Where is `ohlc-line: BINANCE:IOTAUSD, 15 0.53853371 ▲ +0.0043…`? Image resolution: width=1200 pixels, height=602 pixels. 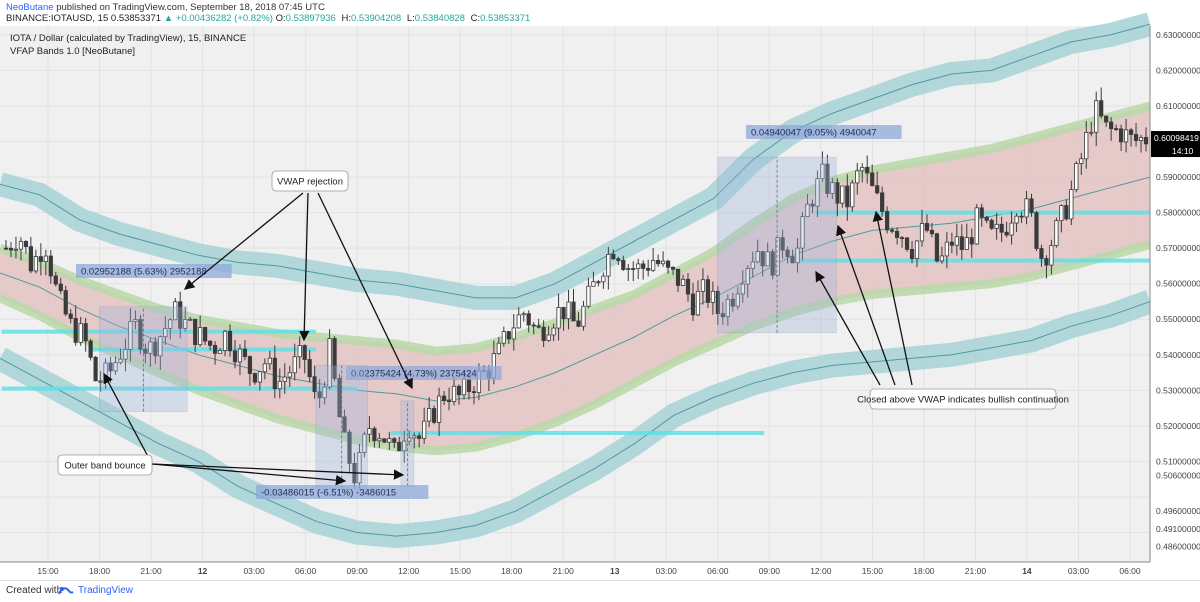 ohlc-line: BINANCE:IOTAUSD, 15 0.53853371 ▲ +0.0043… is located at coordinates (269, 18).